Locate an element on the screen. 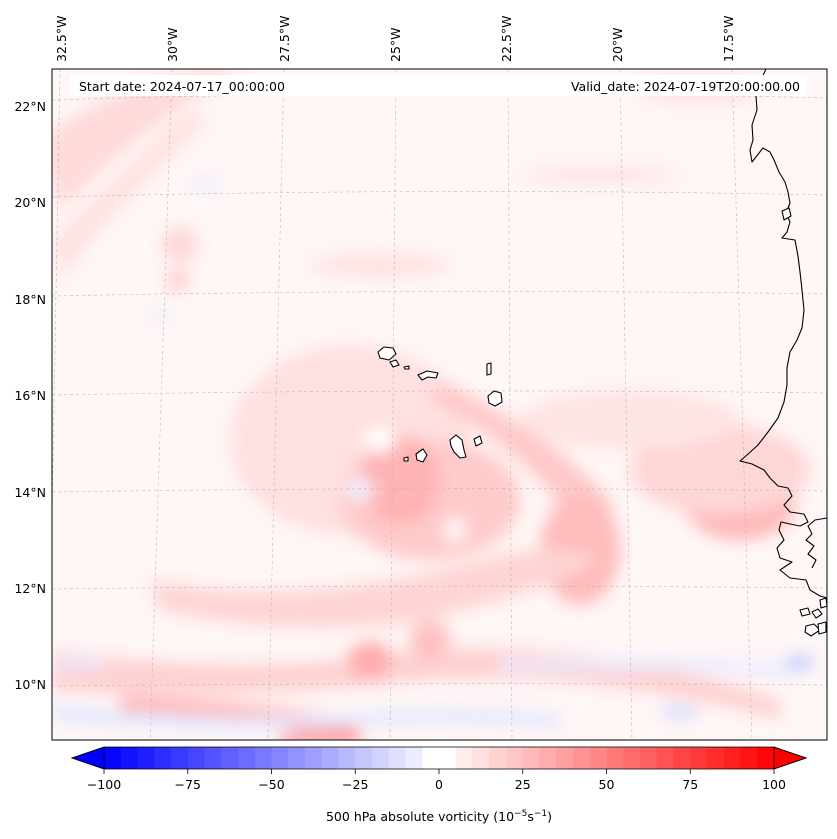 The width and height of the screenshot is (837, 839). colorbar-tick-label: −50 is located at coordinates (271, 784).